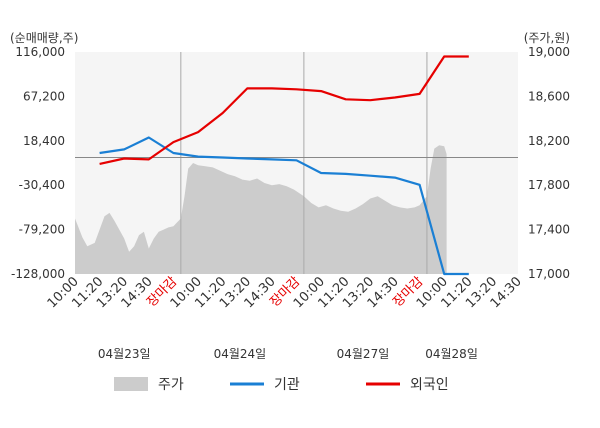 This screenshot has height=428, width=600. What do you see at coordinates (240, 354) in the screenshot?
I see `date-label: 04월24일` at bounding box center [240, 354].